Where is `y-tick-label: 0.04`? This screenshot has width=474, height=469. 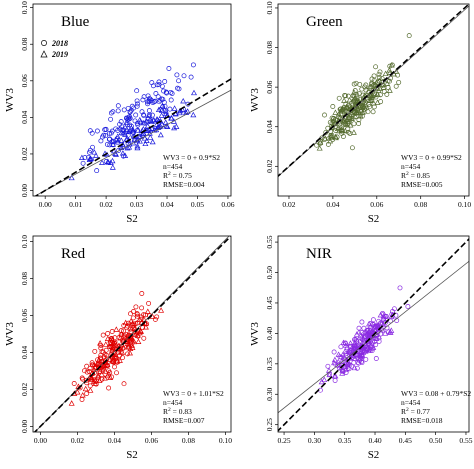
y-tick-label: 0.04 is located at coordinates (269, 126).